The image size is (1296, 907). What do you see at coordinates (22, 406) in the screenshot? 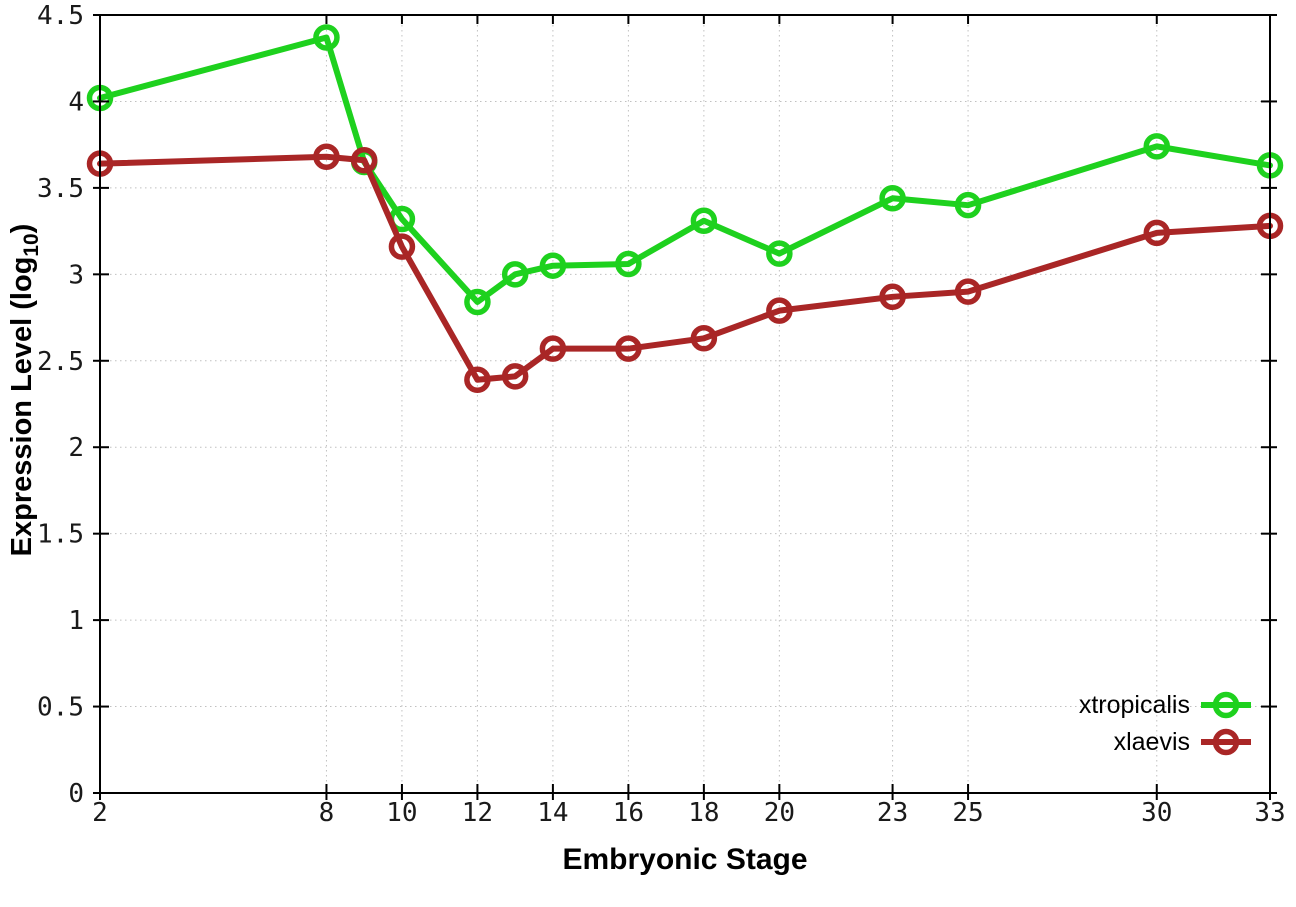
I see `y-axis-title-text: Expression Level (log` at bounding box center [22, 406].